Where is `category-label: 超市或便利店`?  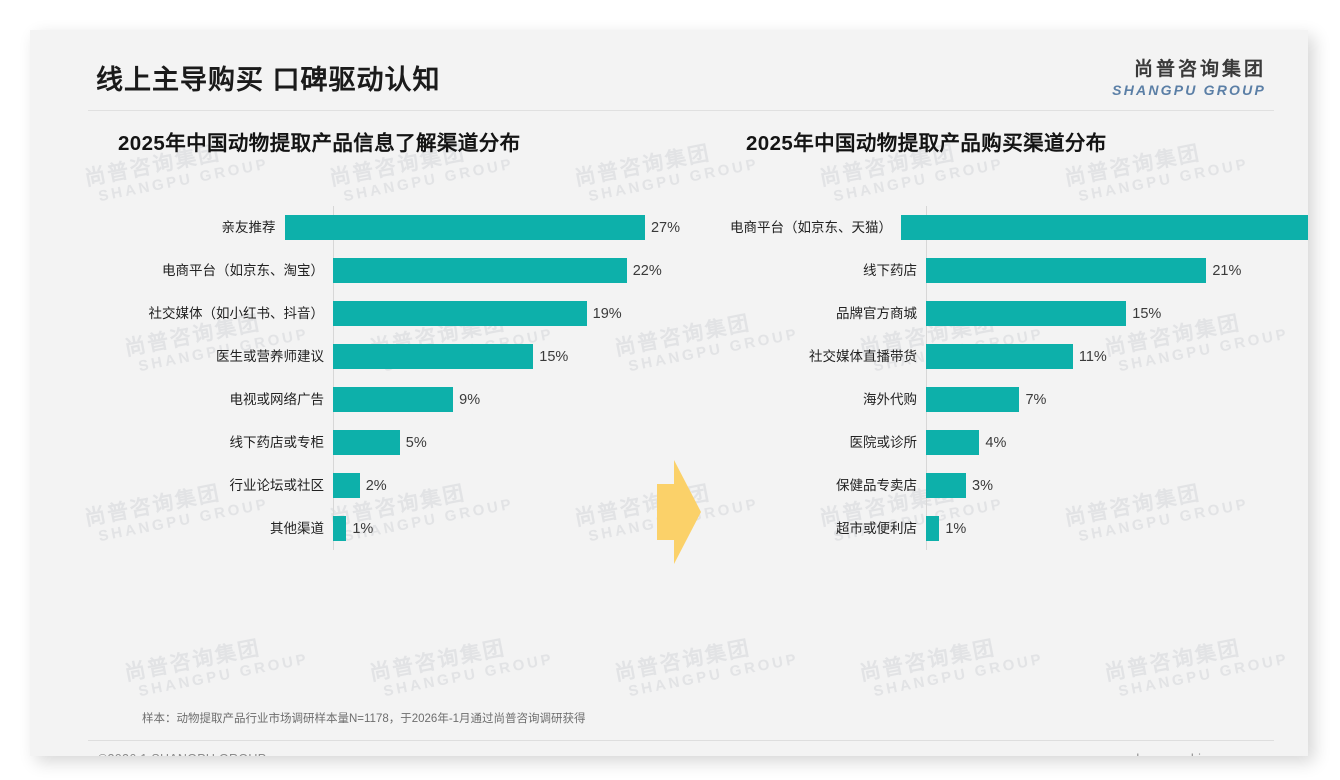
category-label: 超市或便利店 is located at coordinates (876, 528).